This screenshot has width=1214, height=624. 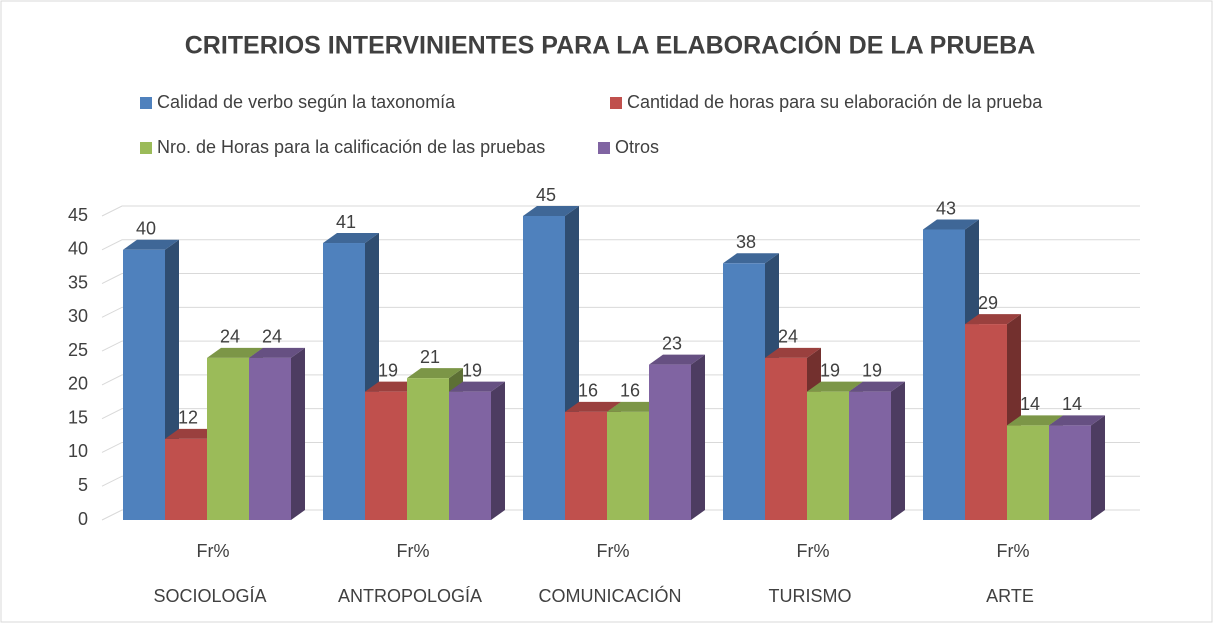 I want to click on value-label: 45, so click(x=546, y=195).